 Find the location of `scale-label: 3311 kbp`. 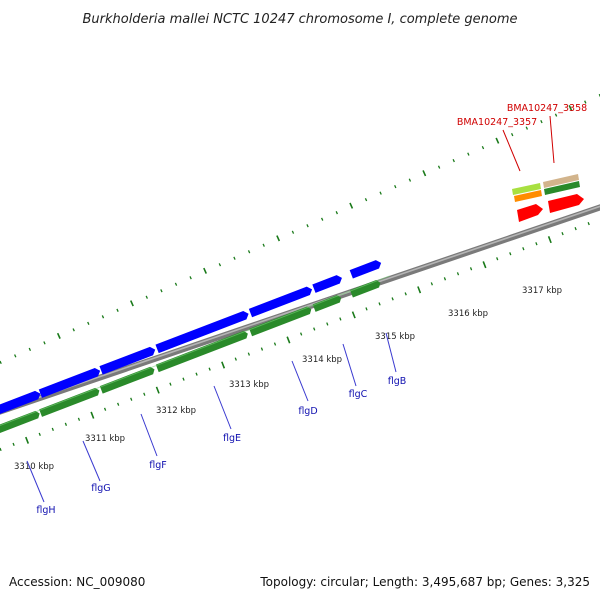

scale-label: 3311 kbp is located at coordinates (105, 439).